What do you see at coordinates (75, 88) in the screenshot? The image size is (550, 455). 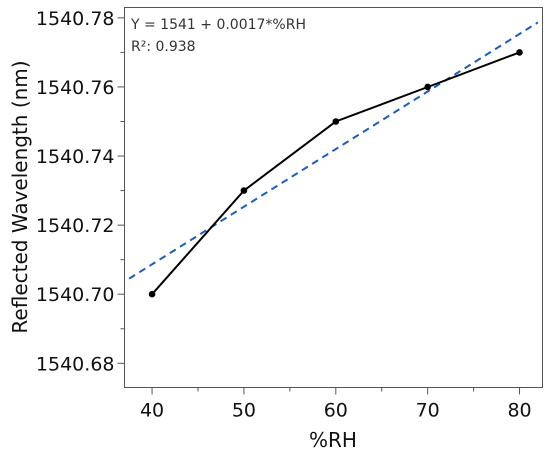 I see `y-tick-label: 1540.76` at bounding box center [75, 88].